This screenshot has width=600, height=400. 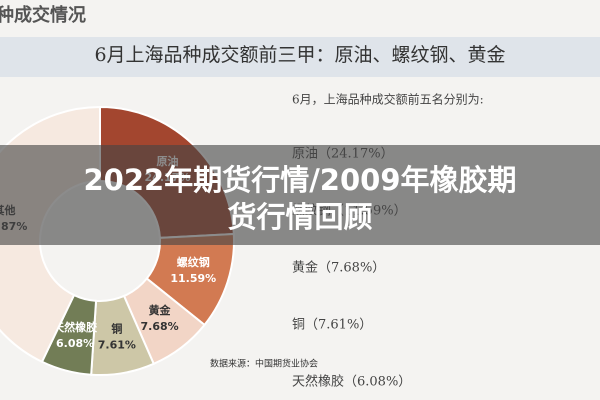 I want to click on banner: 6月上海品种成交额前三甲：原油、螺纹钢、黄金, so click(x=299, y=55).